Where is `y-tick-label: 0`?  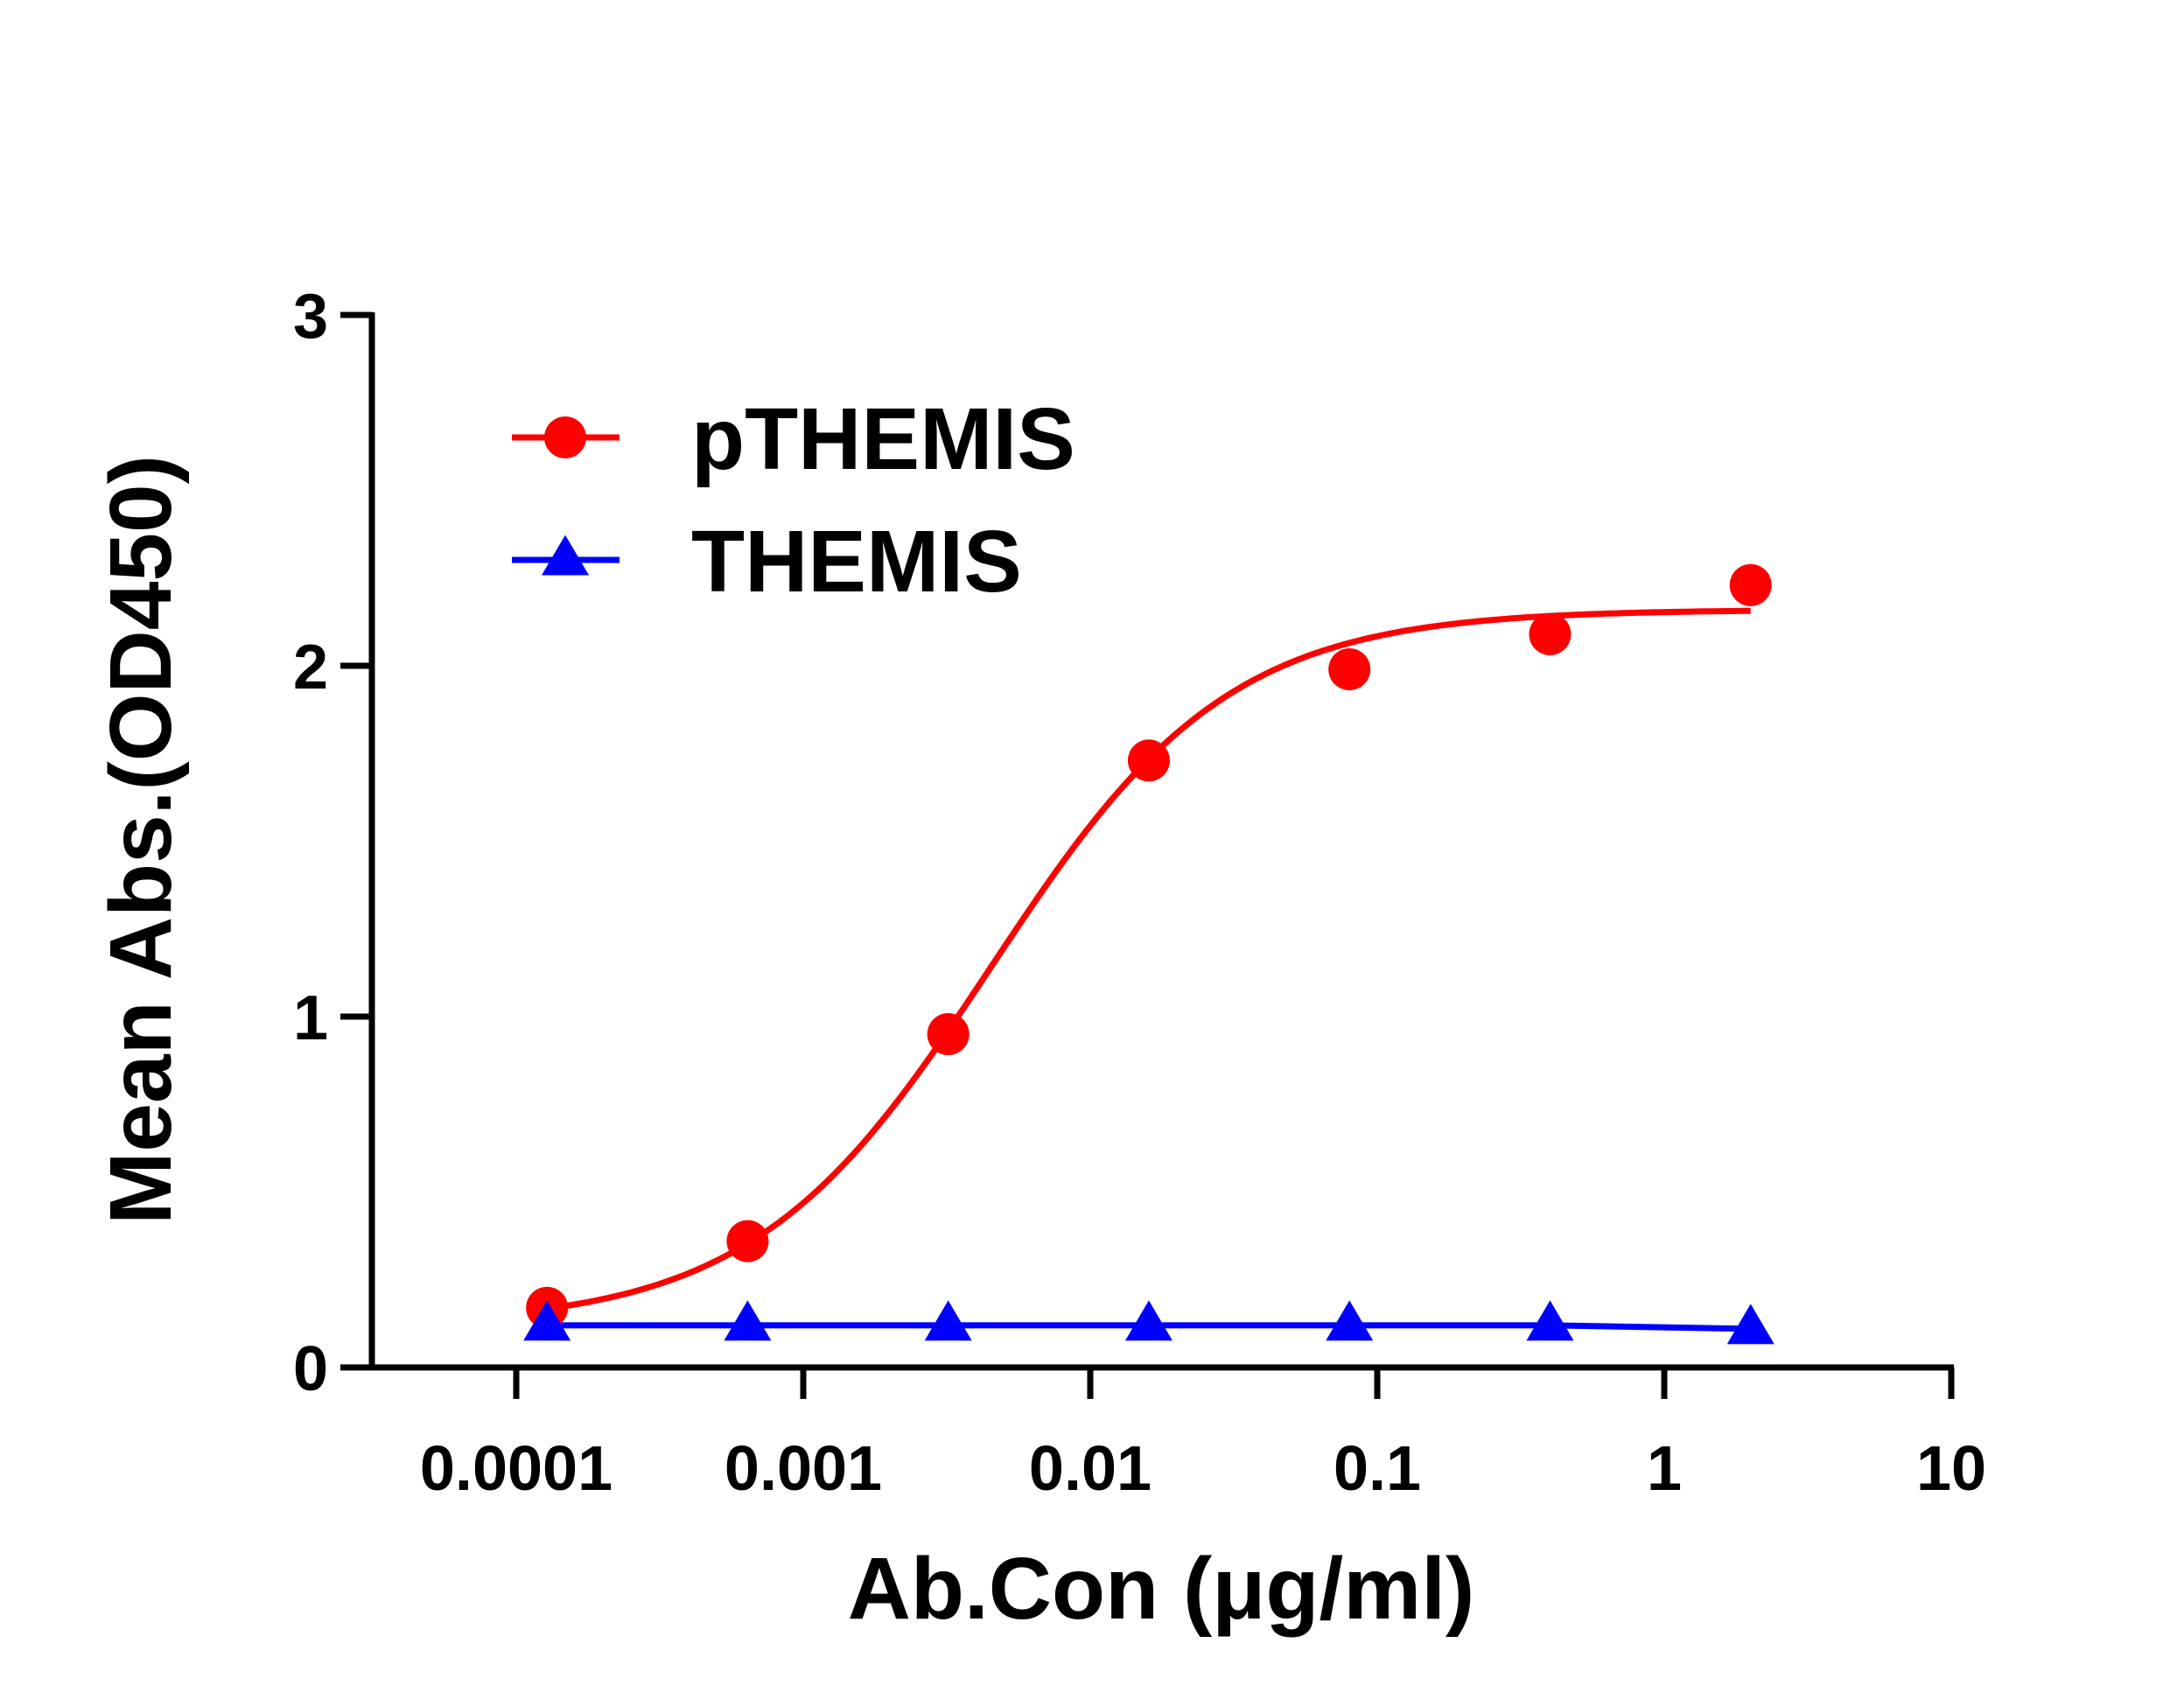
y-tick-label: 0 is located at coordinates (310, 1369).